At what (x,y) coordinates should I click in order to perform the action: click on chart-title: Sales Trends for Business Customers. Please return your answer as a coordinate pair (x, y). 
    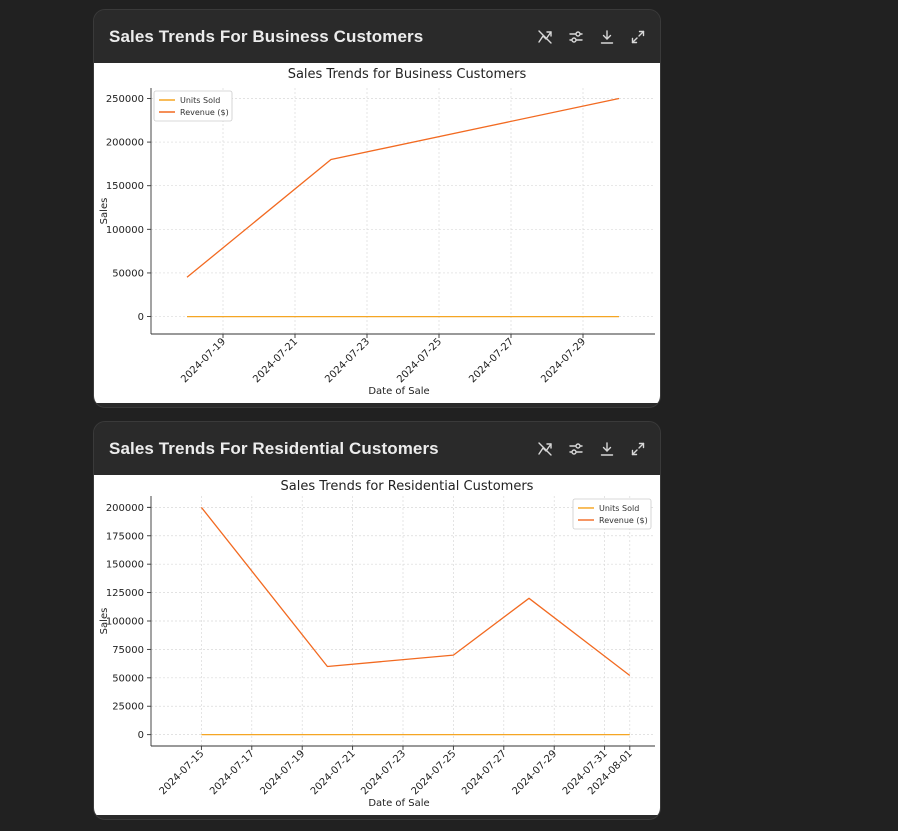
    Looking at the image, I should click on (407, 74).